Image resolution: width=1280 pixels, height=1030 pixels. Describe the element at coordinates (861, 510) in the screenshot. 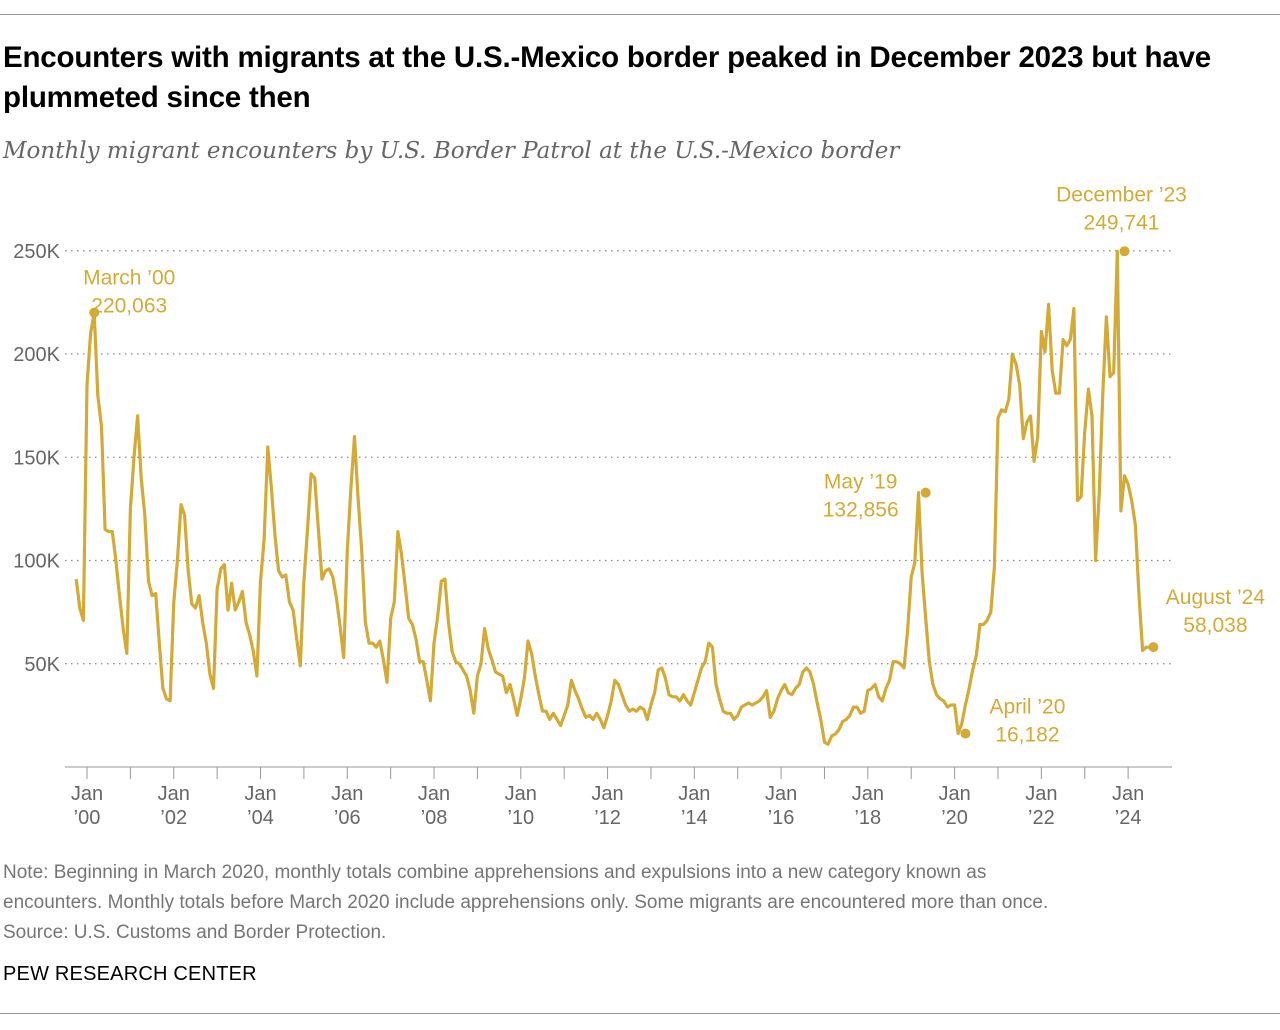

I see `annotation-value: 132,856` at that location.